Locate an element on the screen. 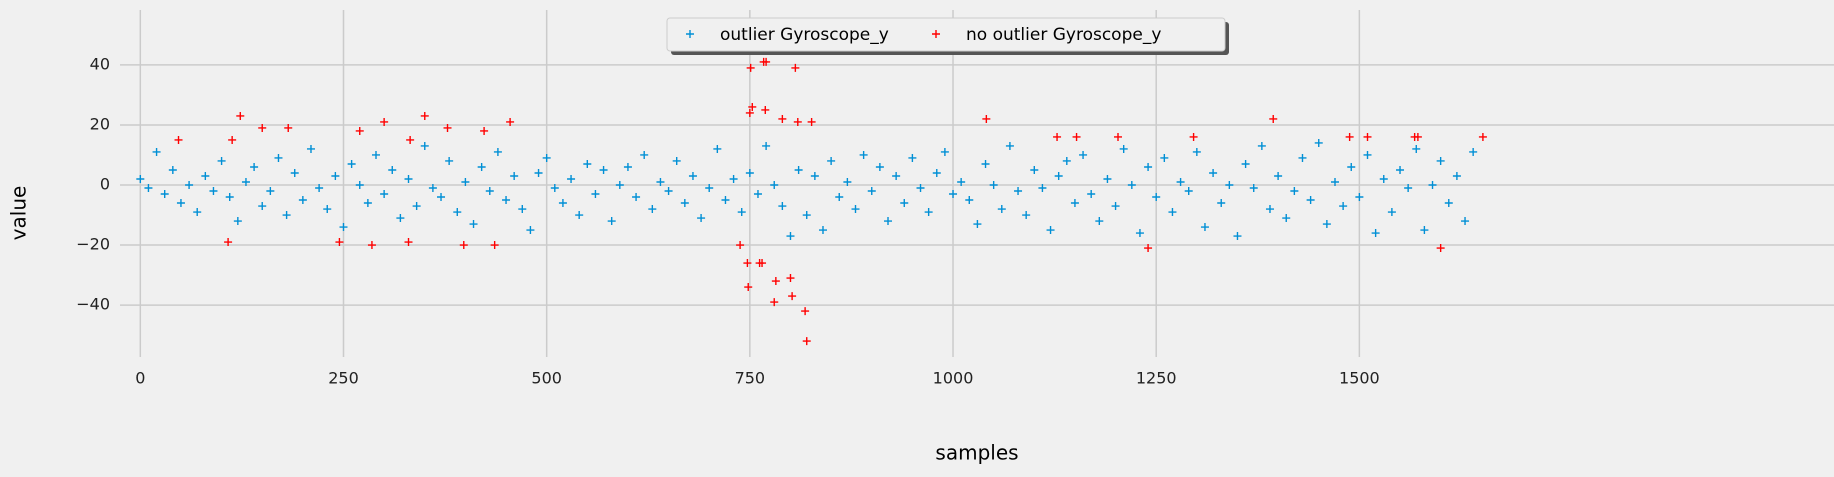 The image size is (1834, 477). x-tick-label: 750 is located at coordinates (750, 378).